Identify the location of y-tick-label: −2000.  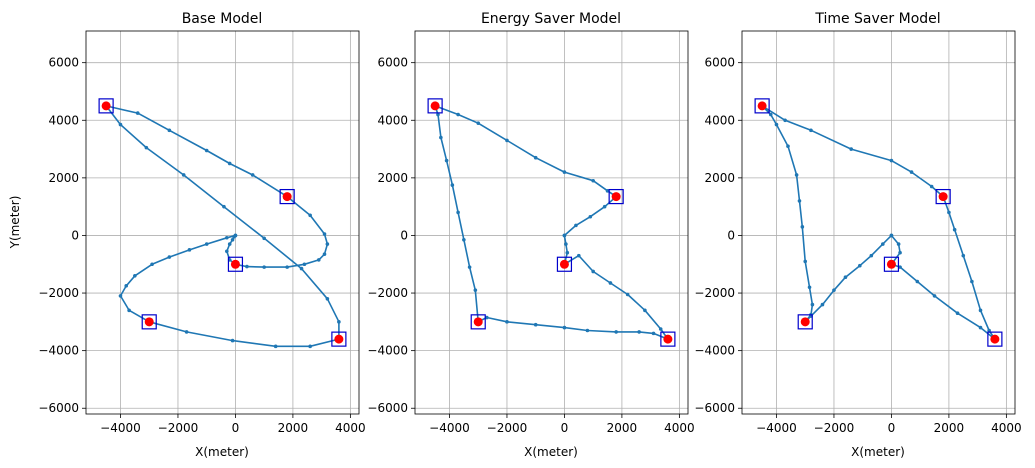
(387, 293).